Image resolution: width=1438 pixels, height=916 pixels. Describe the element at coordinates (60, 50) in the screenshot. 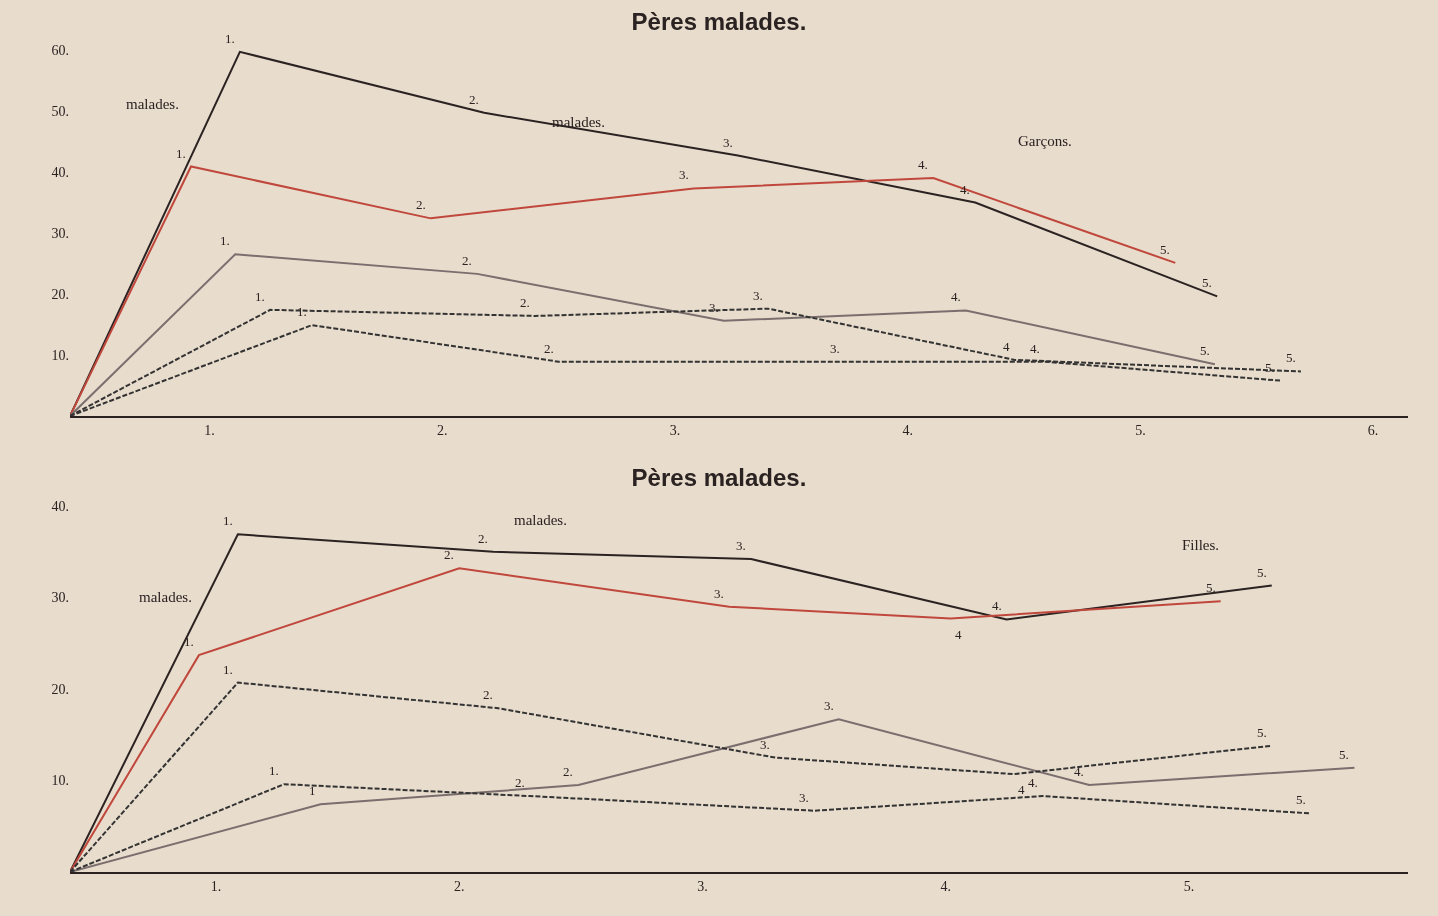

I see `y-tick-label: 60.` at that location.